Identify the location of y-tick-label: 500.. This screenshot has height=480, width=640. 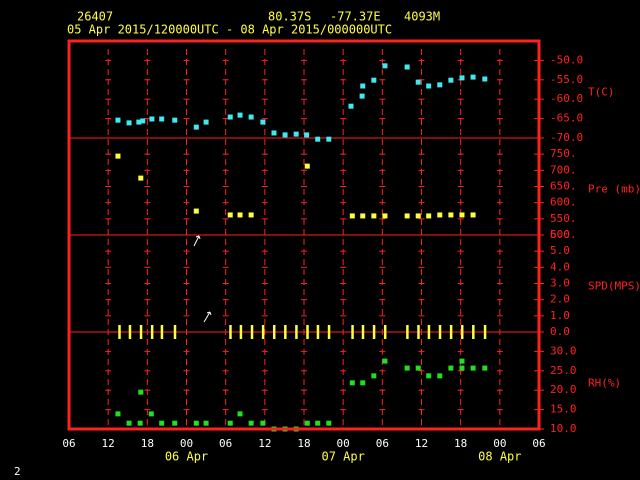
(563, 234).